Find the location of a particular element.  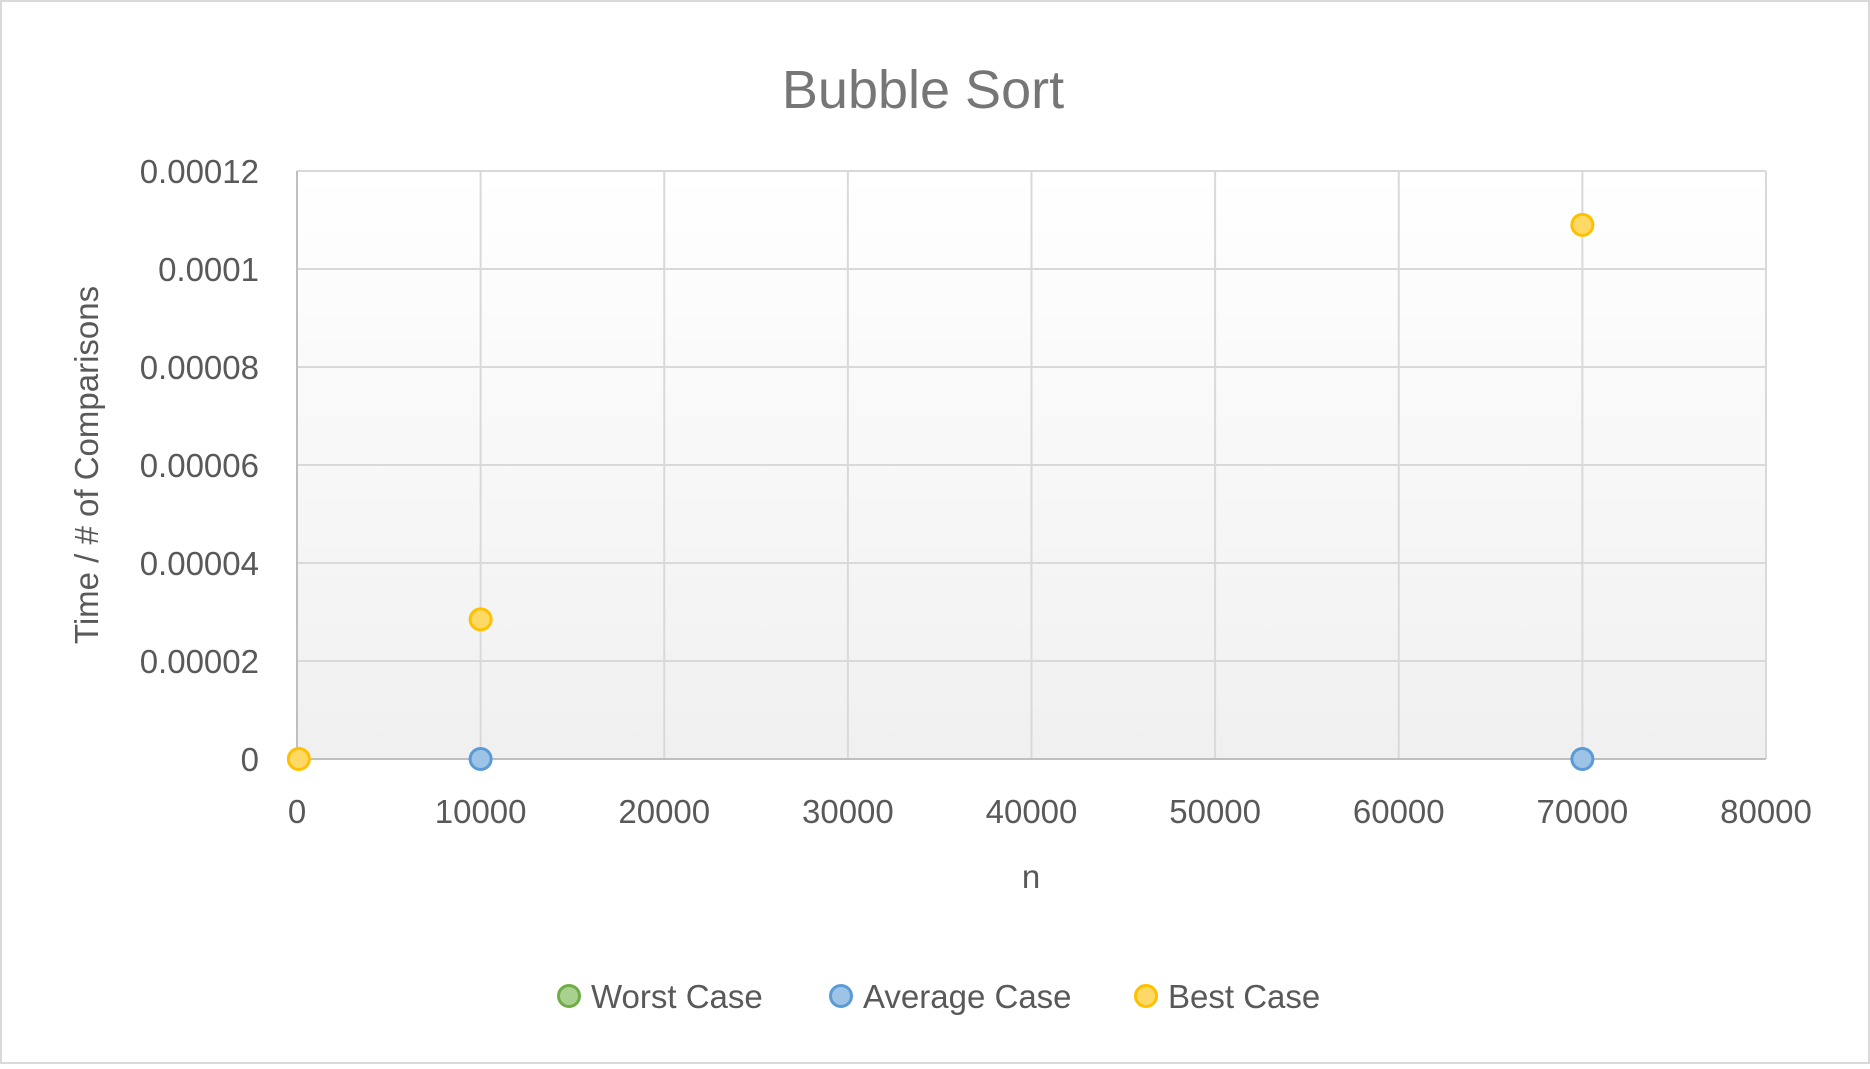

legend-label-worst-case: Worst Case is located at coordinates (677, 996).